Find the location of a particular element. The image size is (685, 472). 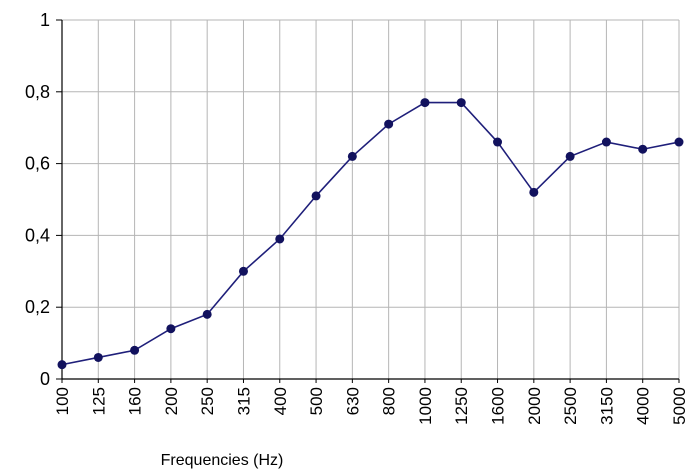

x-tick-label: 3150 is located at coordinates (606, 406).